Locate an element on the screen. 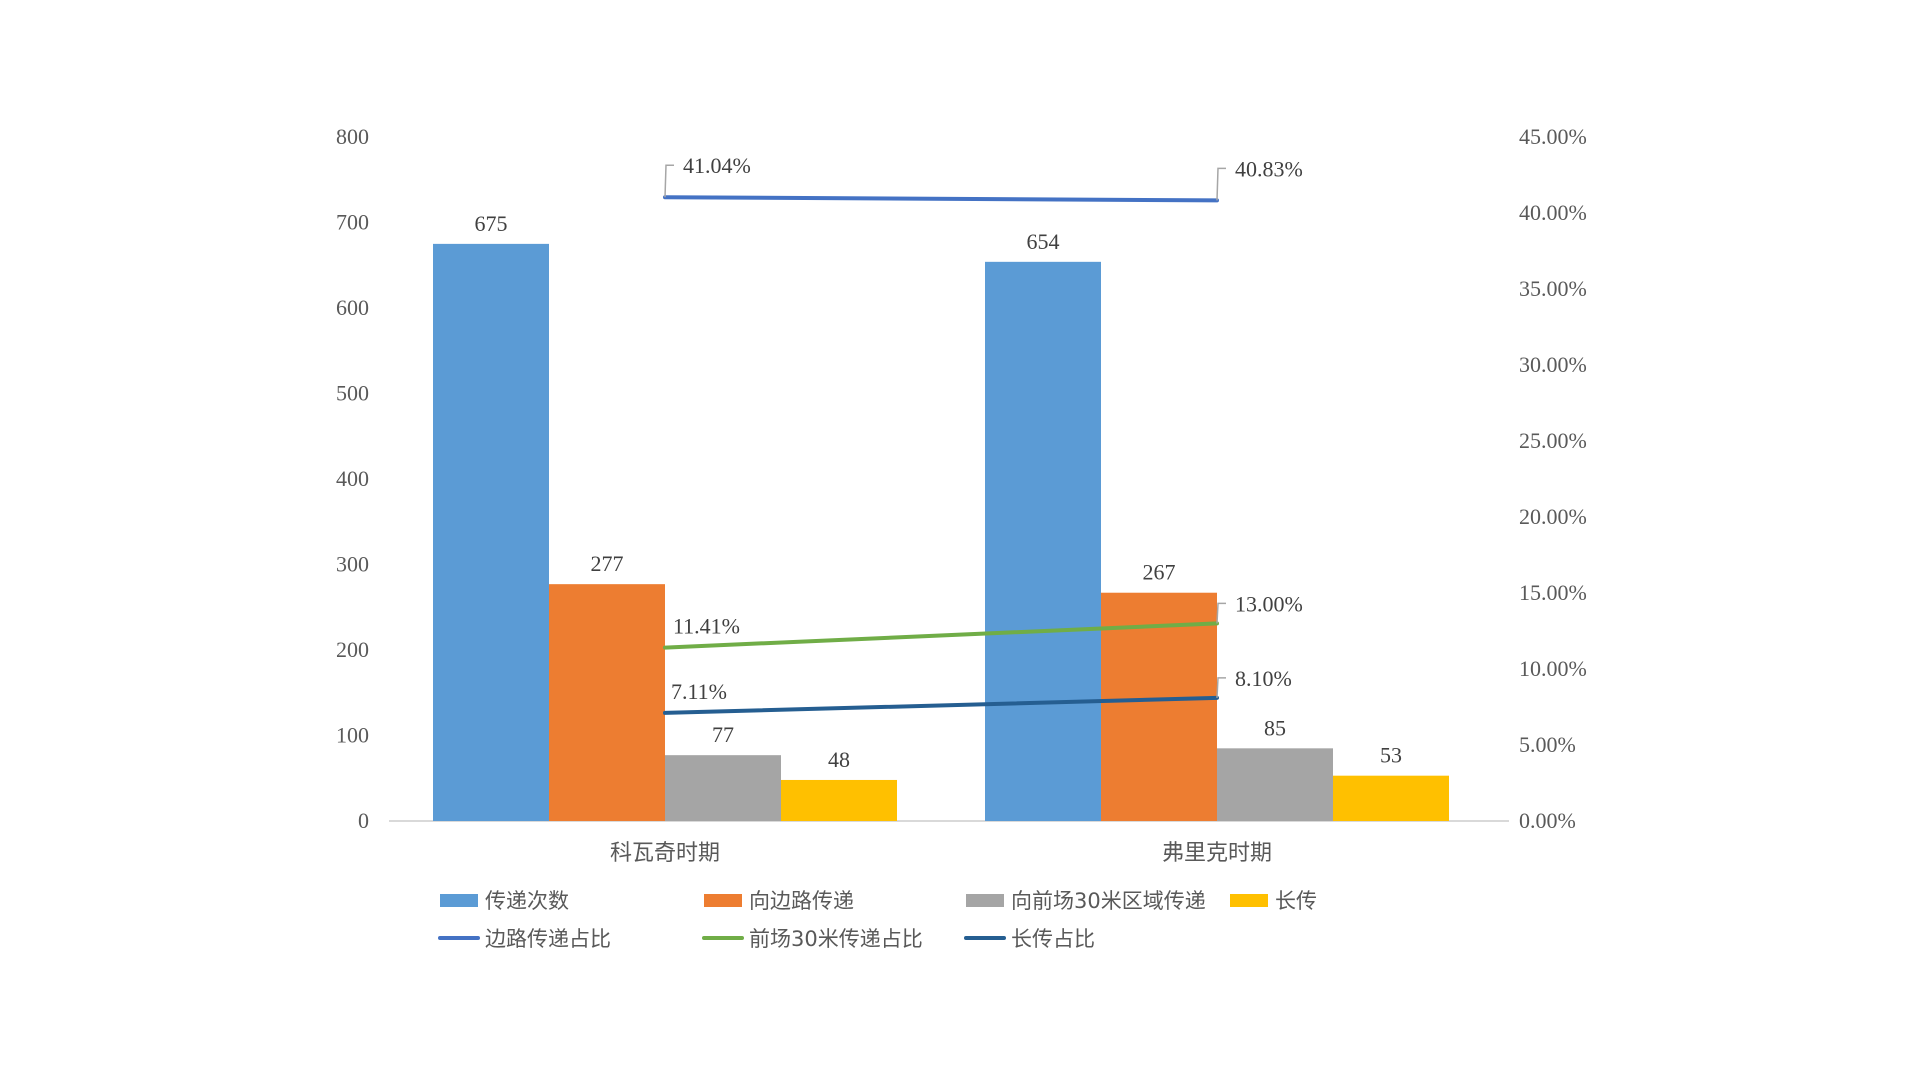 This screenshot has width=1920, height=1080. bar-value-label: 77 is located at coordinates (723, 734).